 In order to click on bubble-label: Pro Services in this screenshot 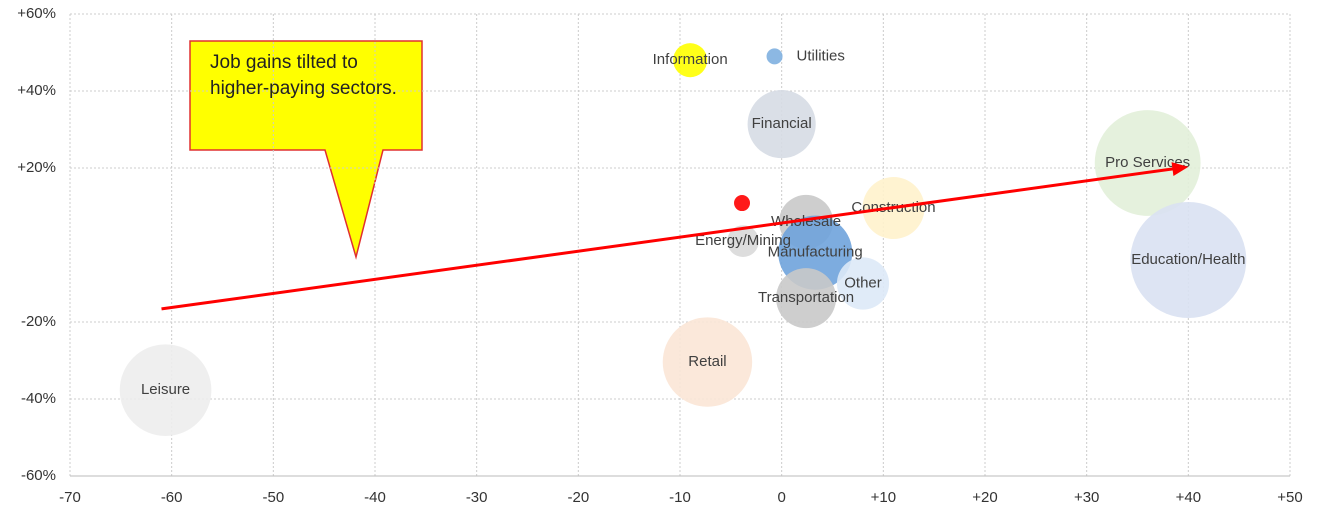, I will do `click(1147, 162)`.